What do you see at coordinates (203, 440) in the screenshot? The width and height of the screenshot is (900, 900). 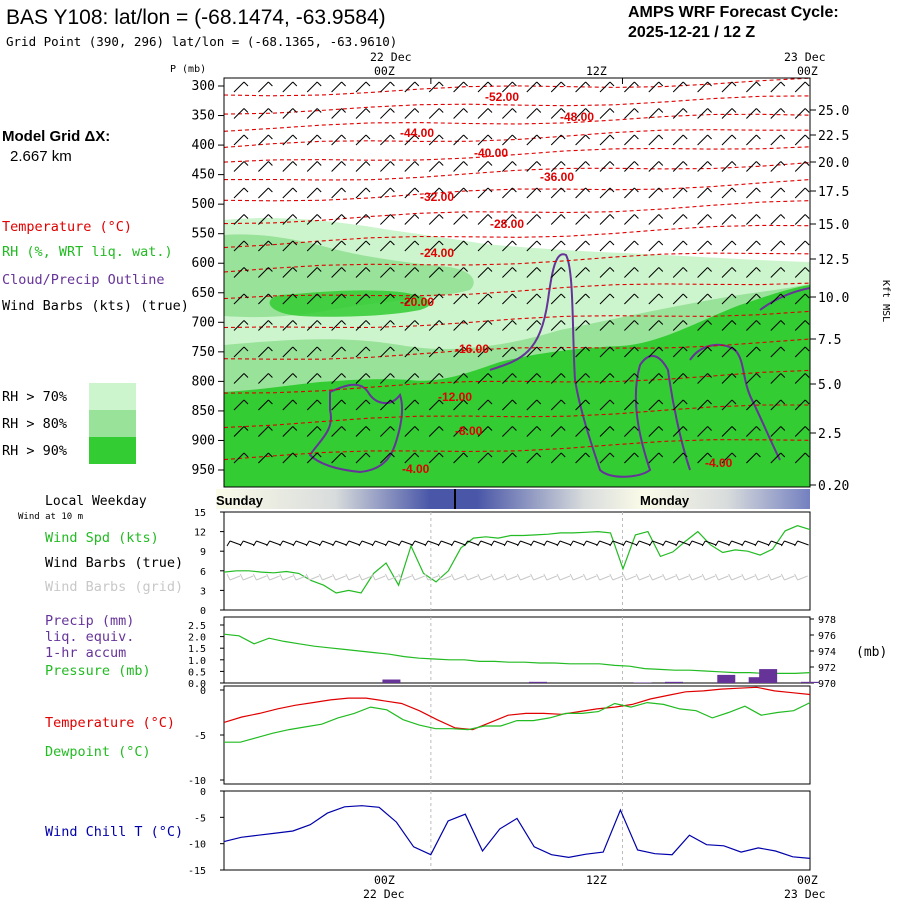 I see `pressure-tick-label: 900` at bounding box center [203, 440].